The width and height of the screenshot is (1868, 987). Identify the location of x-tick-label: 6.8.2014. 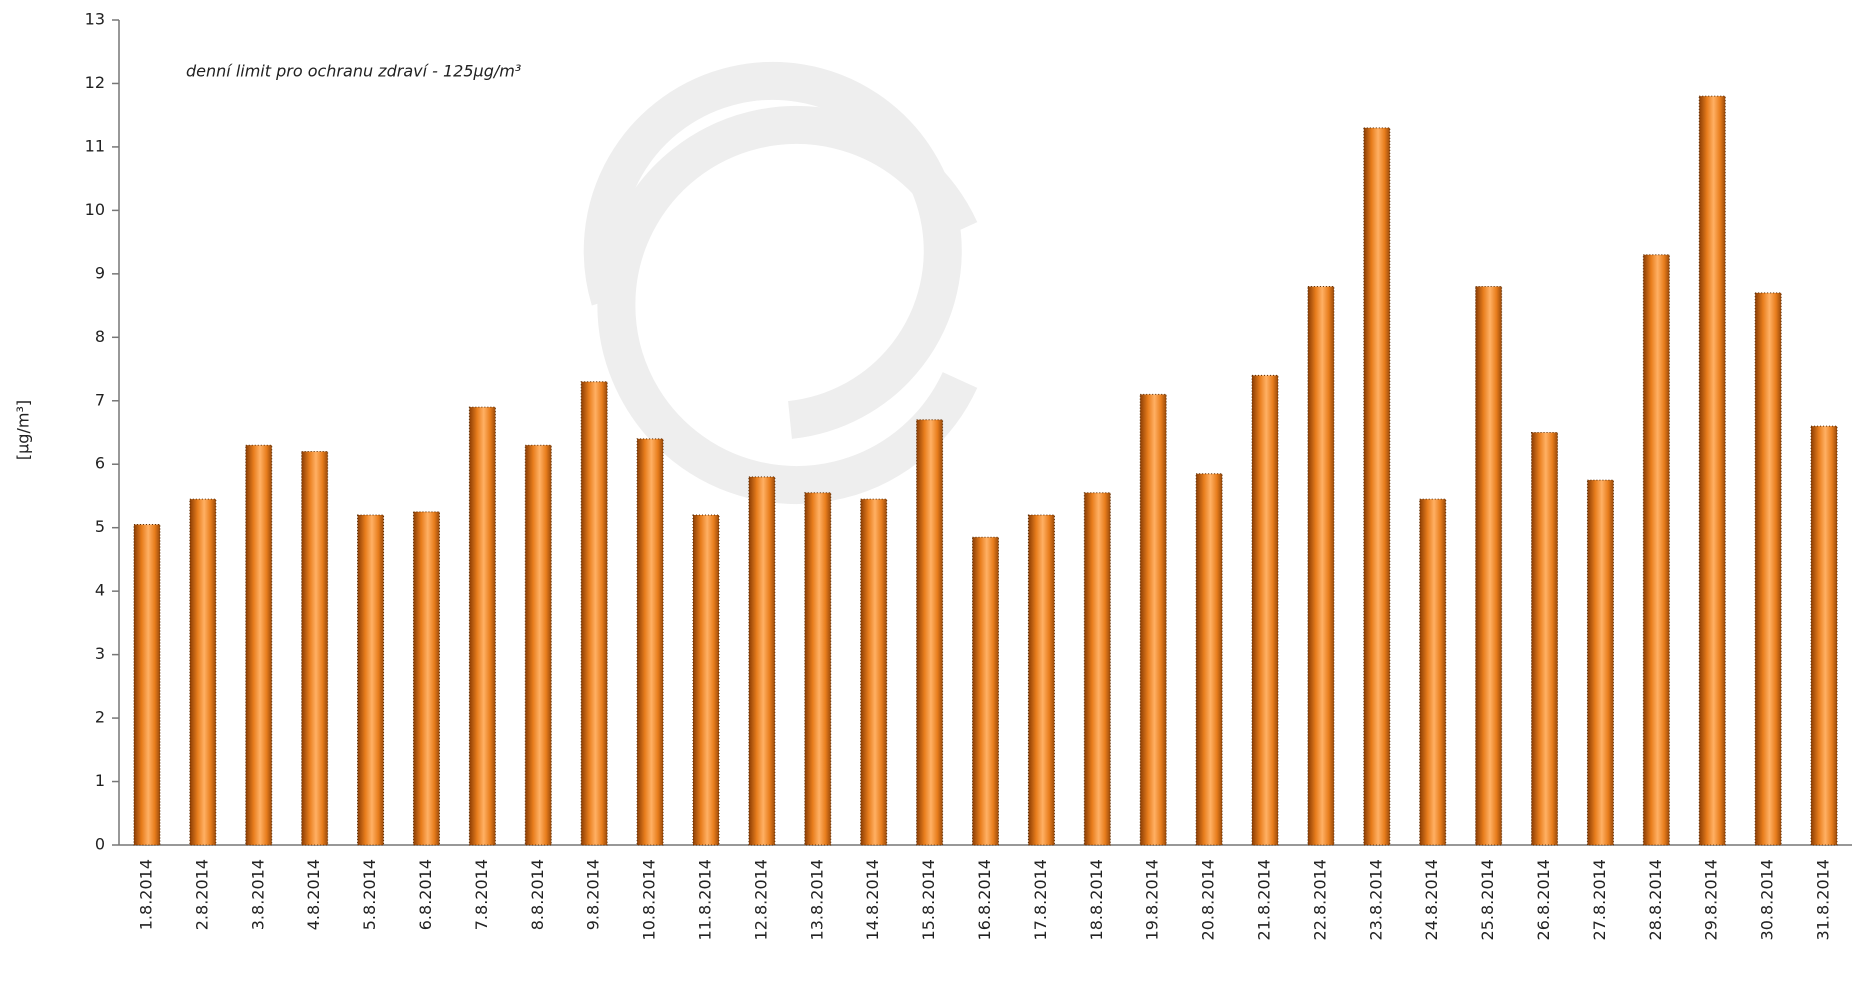
(425, 894).